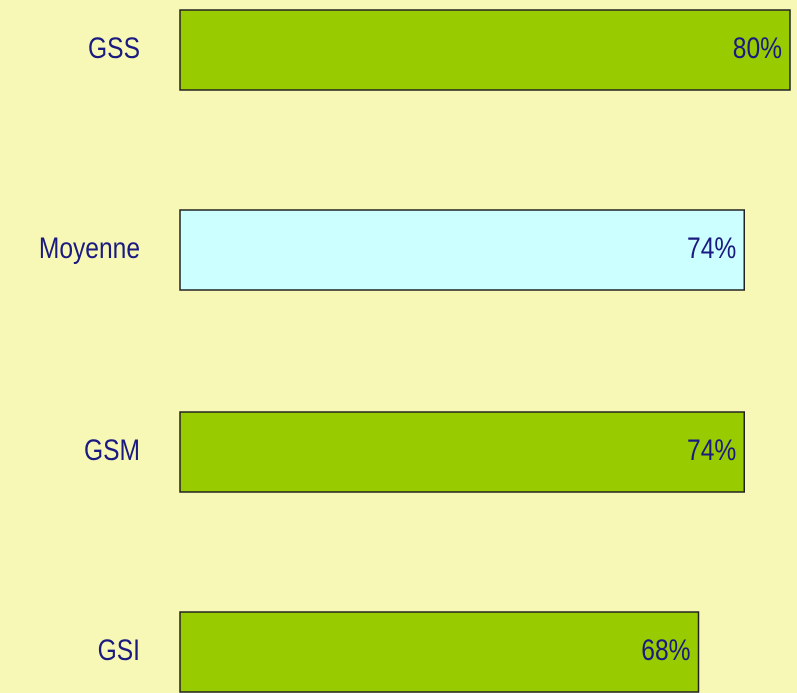 The width and height of the screenshot is (797, 693). What do you see at coordinates (757, 48) in the screenshot?
I see `value-label: 80%` at bounding box center [757, 48].